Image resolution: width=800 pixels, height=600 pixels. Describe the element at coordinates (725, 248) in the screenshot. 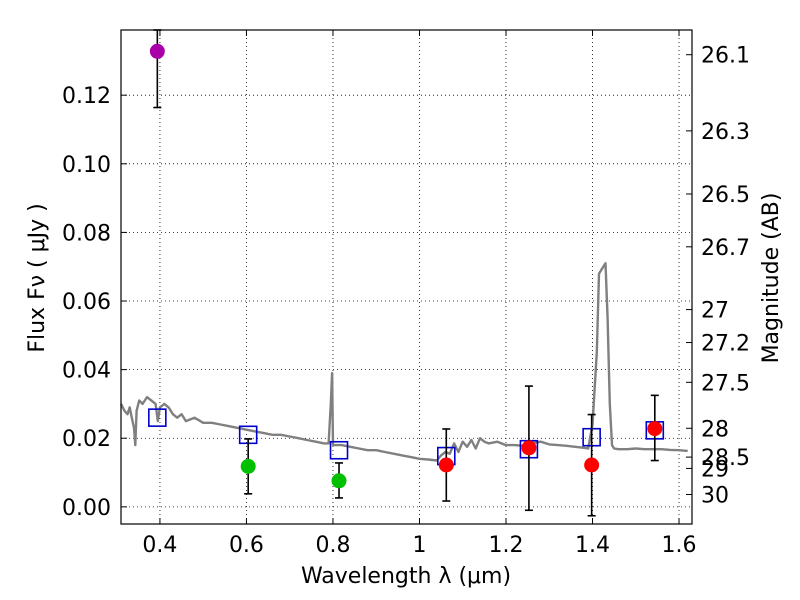

I see `mag-tick-label: 26.7` at that location.